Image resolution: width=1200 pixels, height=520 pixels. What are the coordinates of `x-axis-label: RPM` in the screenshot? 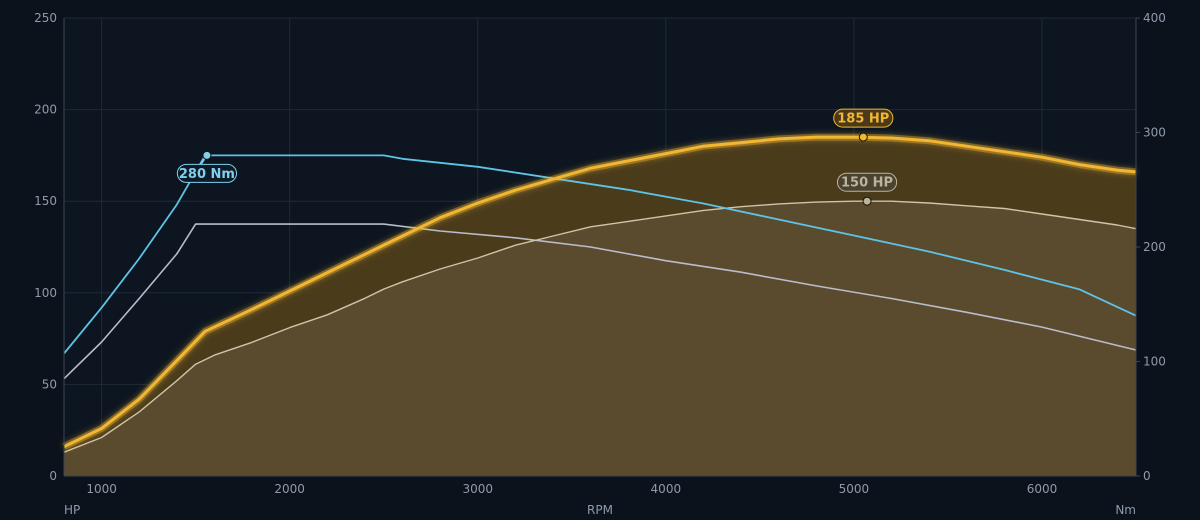 It's located at (600, 510).